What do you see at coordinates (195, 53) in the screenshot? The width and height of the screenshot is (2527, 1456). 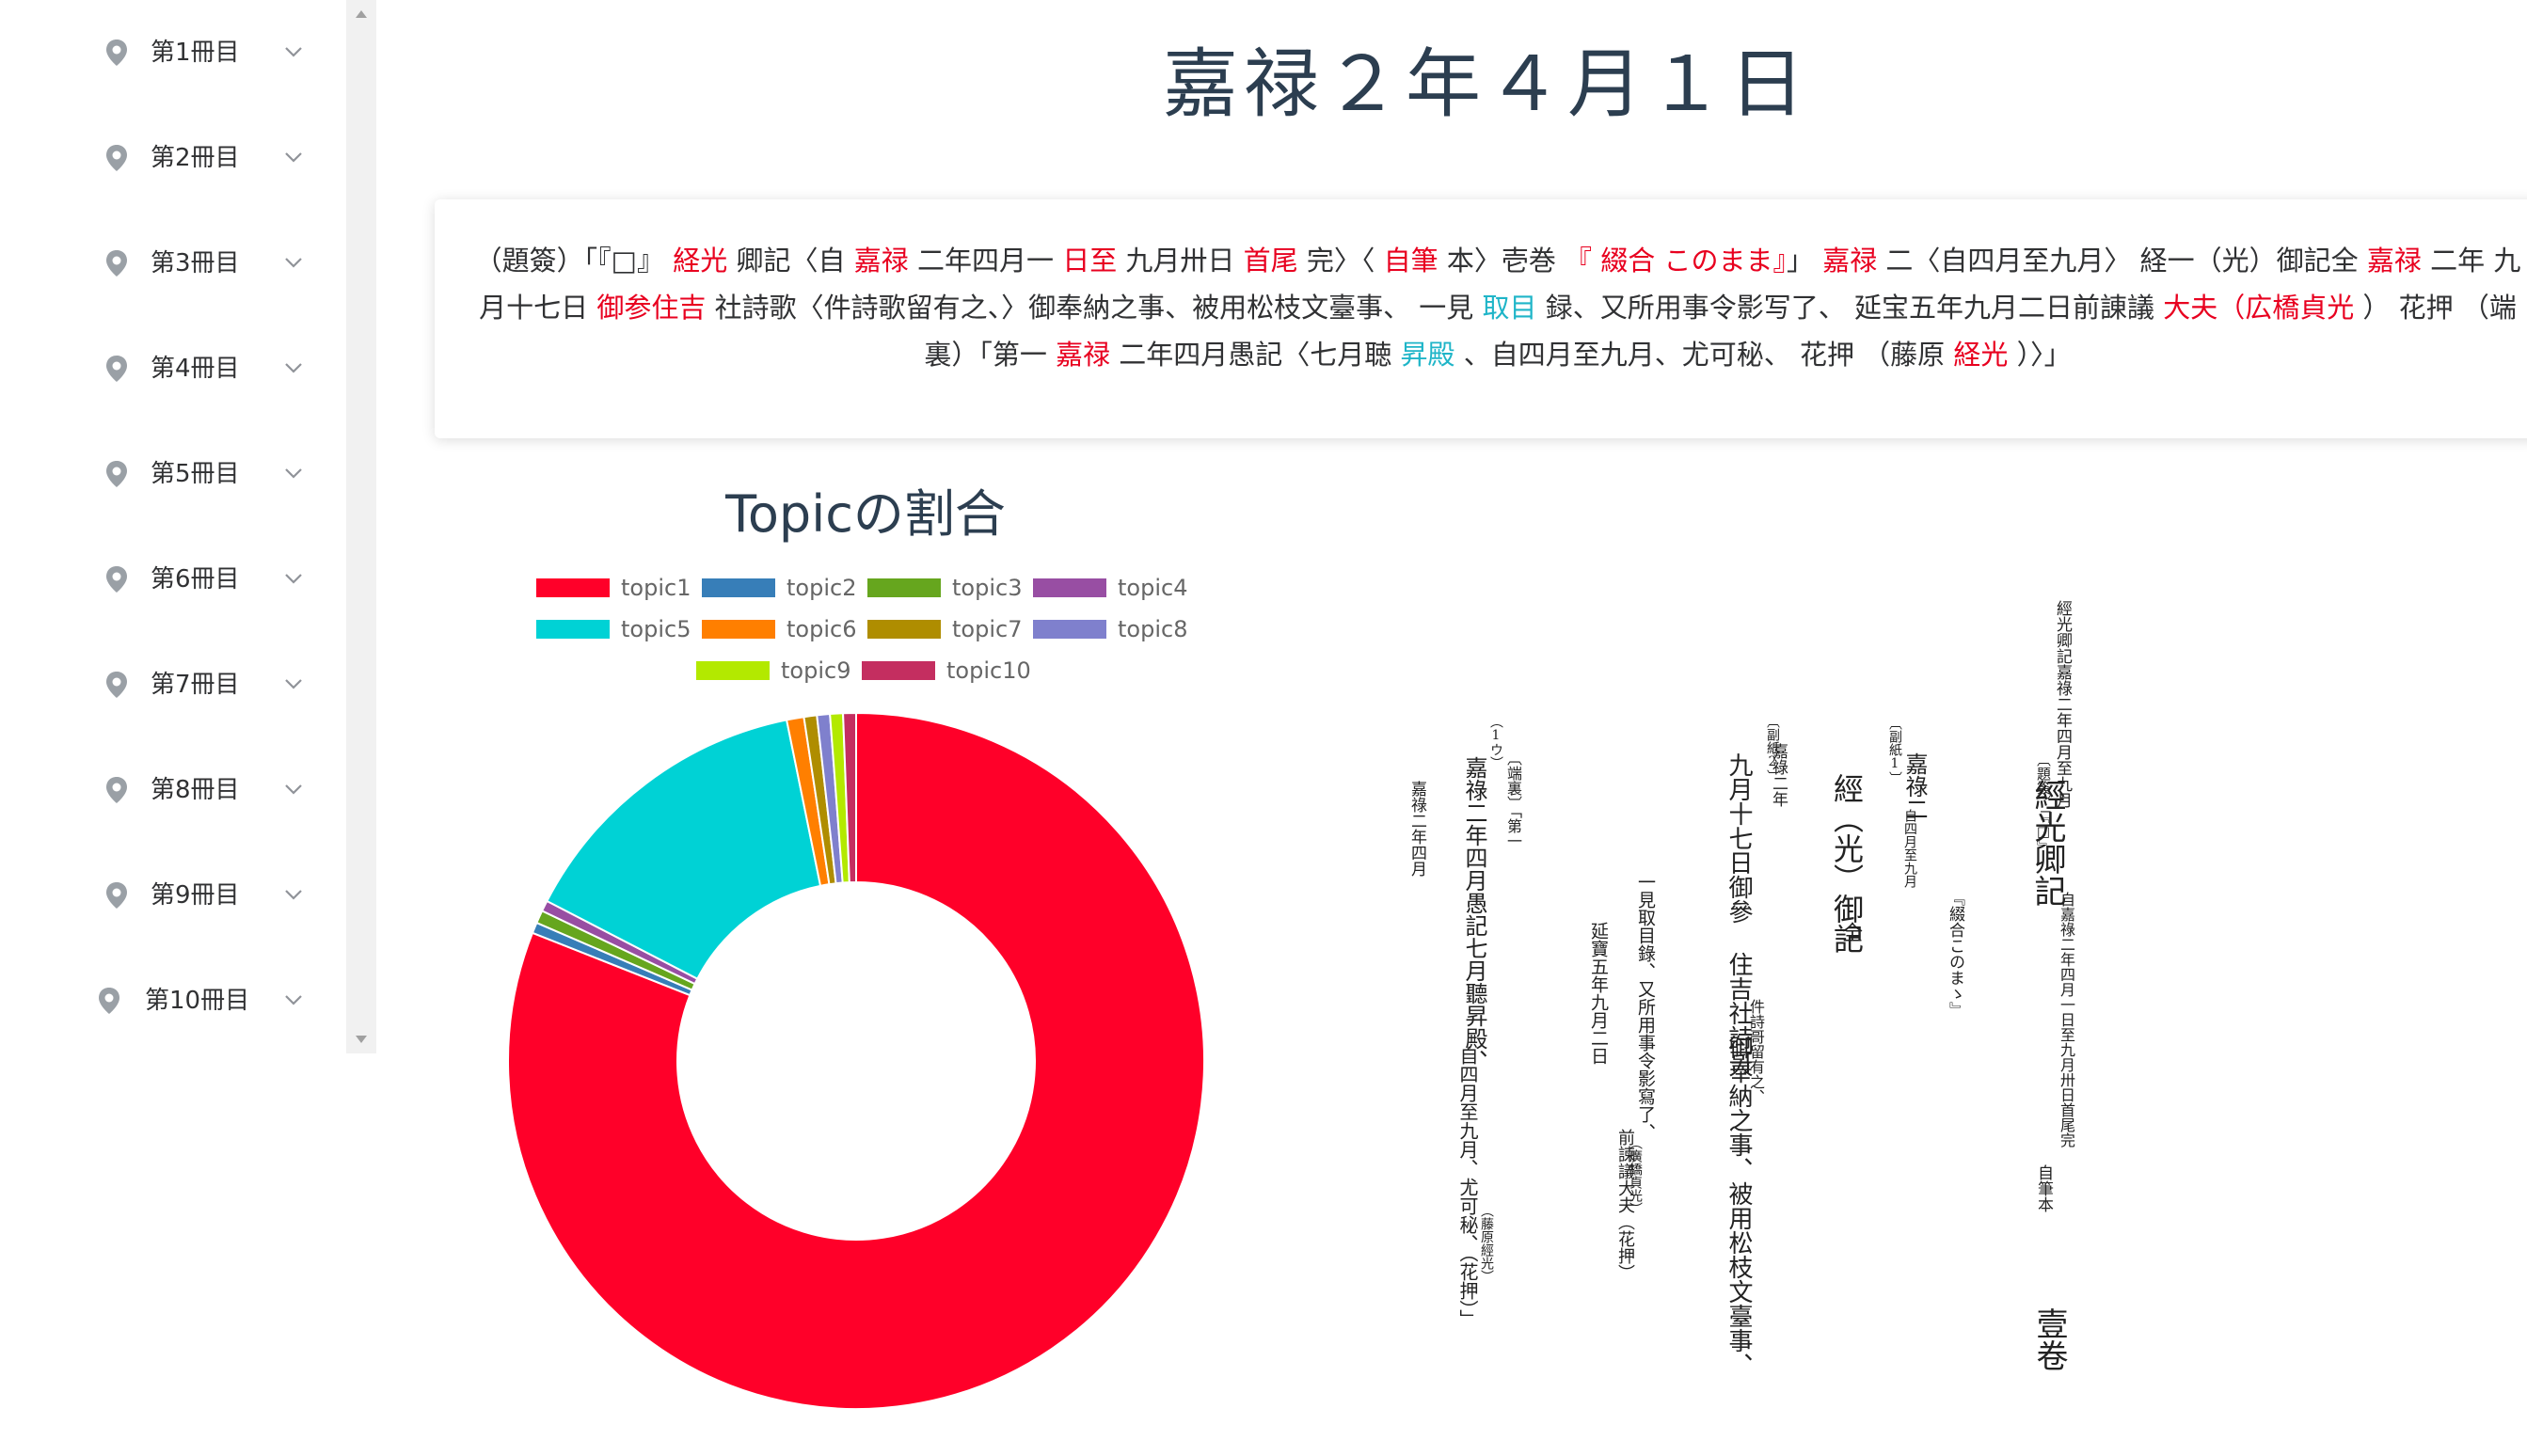 I see `sidebar-item-label: 第1冊目` at bounding box center [195, 53].